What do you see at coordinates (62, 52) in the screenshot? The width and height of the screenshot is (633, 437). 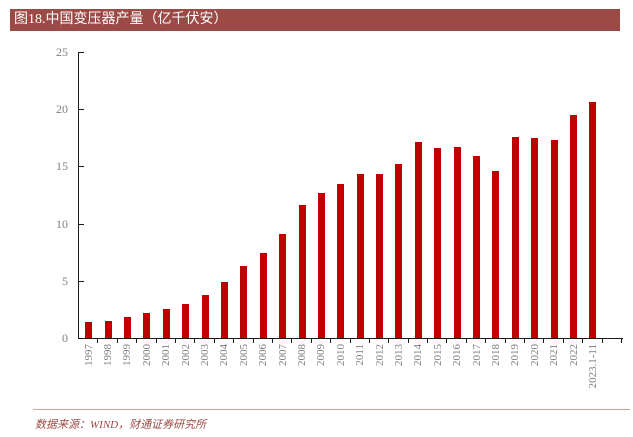 I see `y-axis-tick-label: 25` at bounding box center [62, 52].